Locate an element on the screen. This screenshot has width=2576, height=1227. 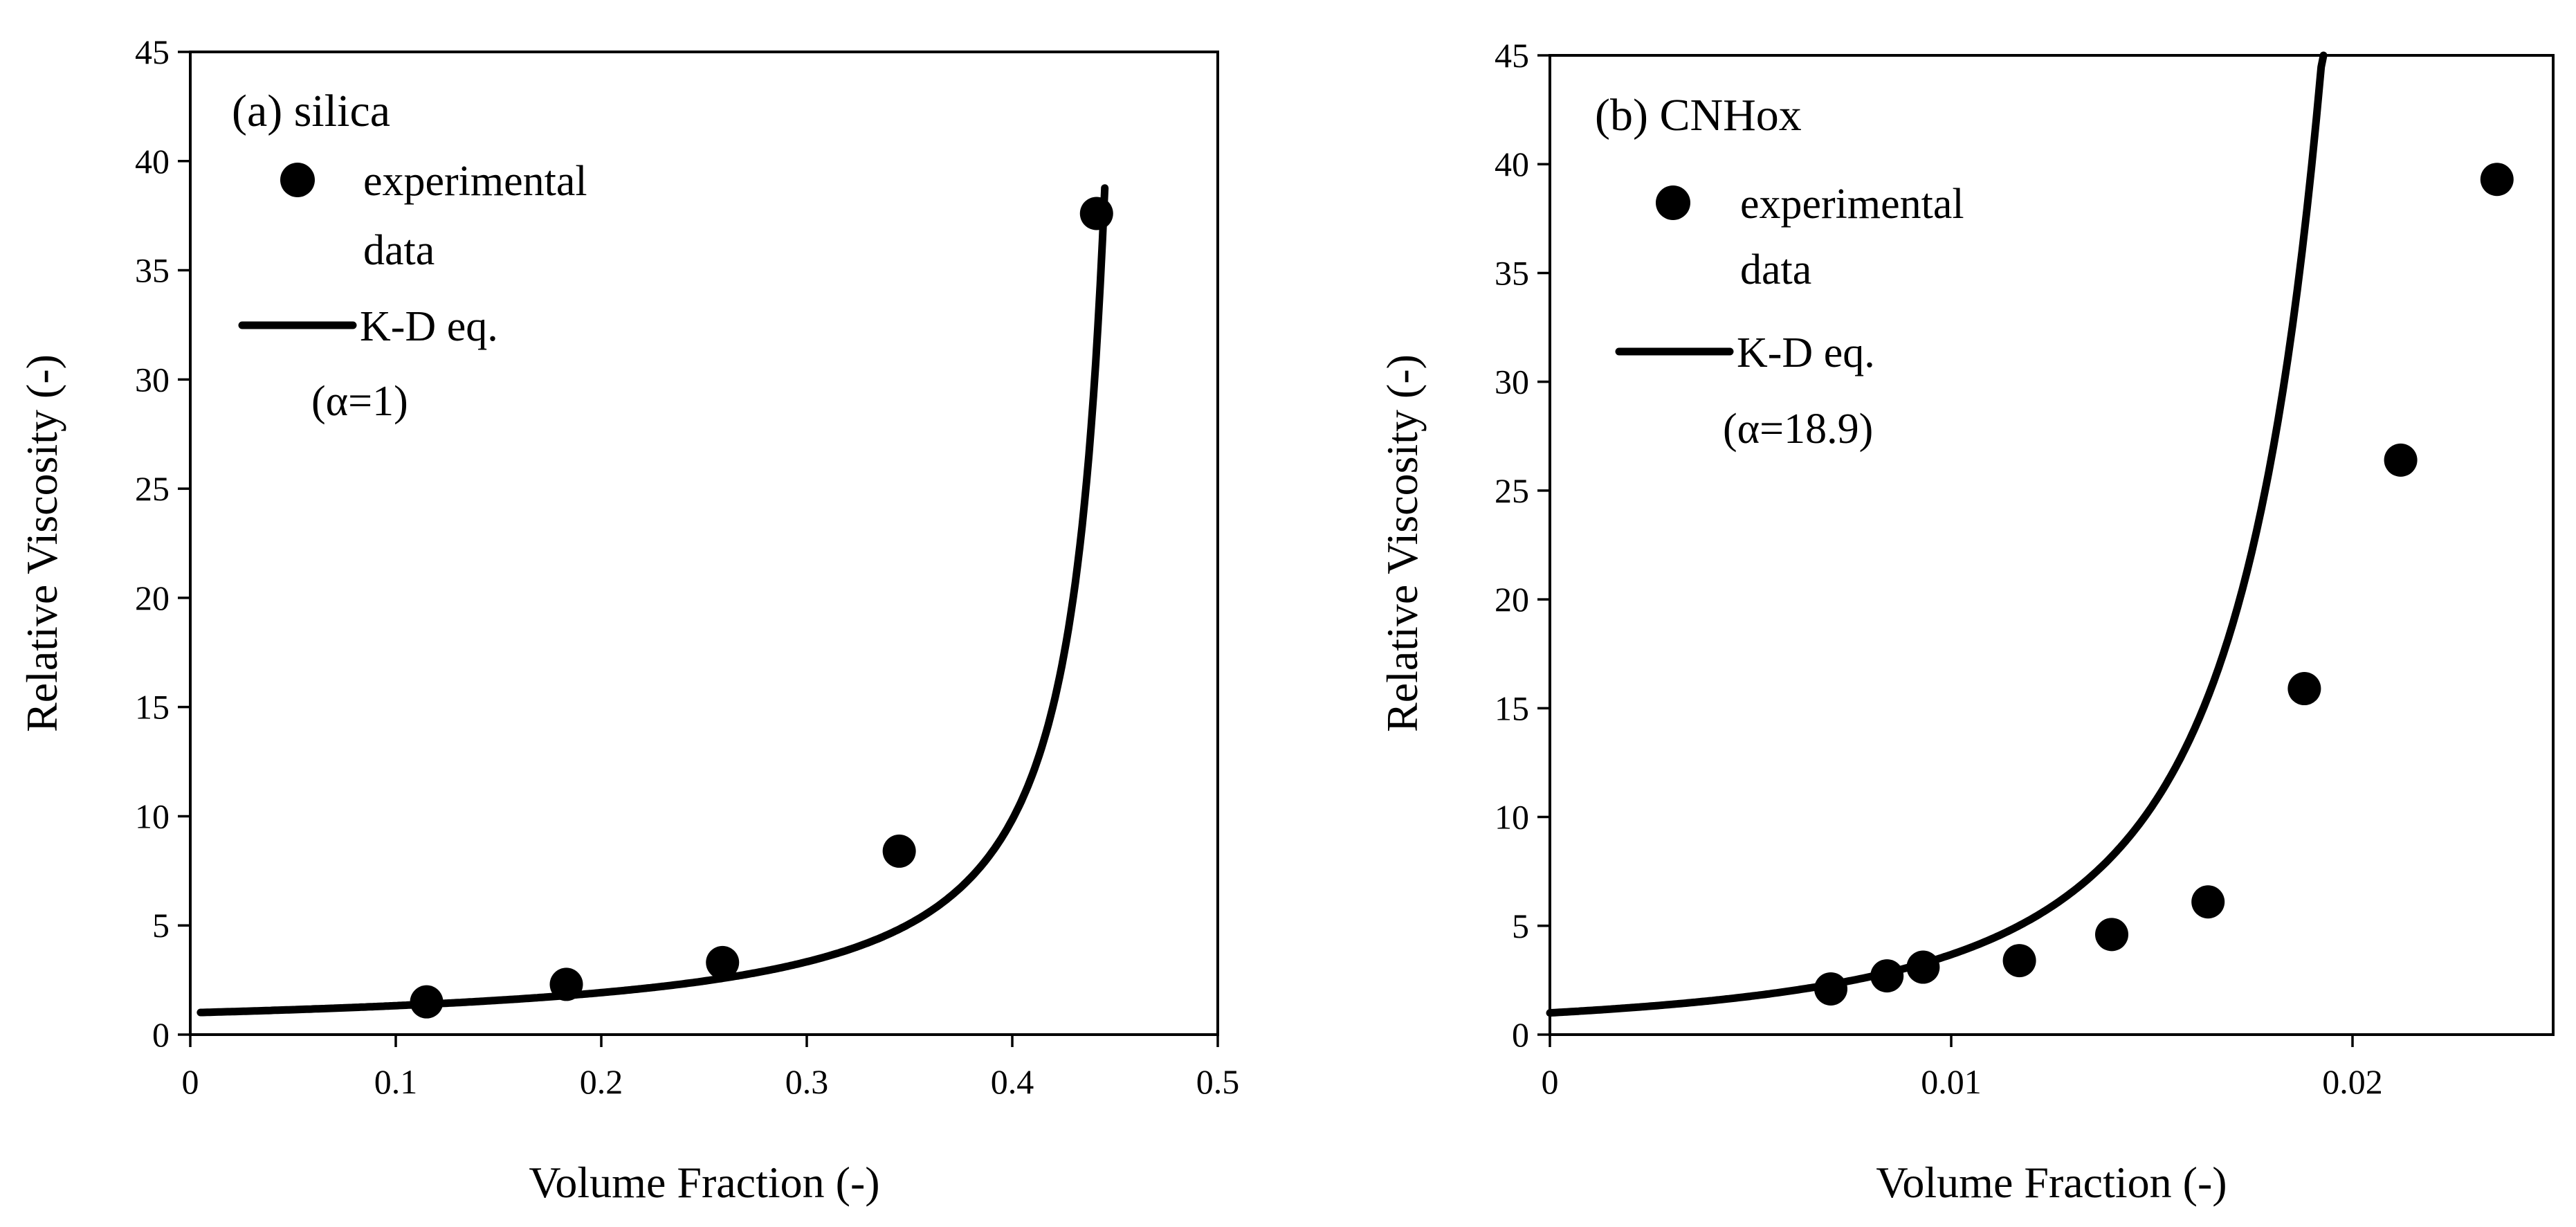
legend-line-param: (α=18.9) is located at coordinates (1798, 429).